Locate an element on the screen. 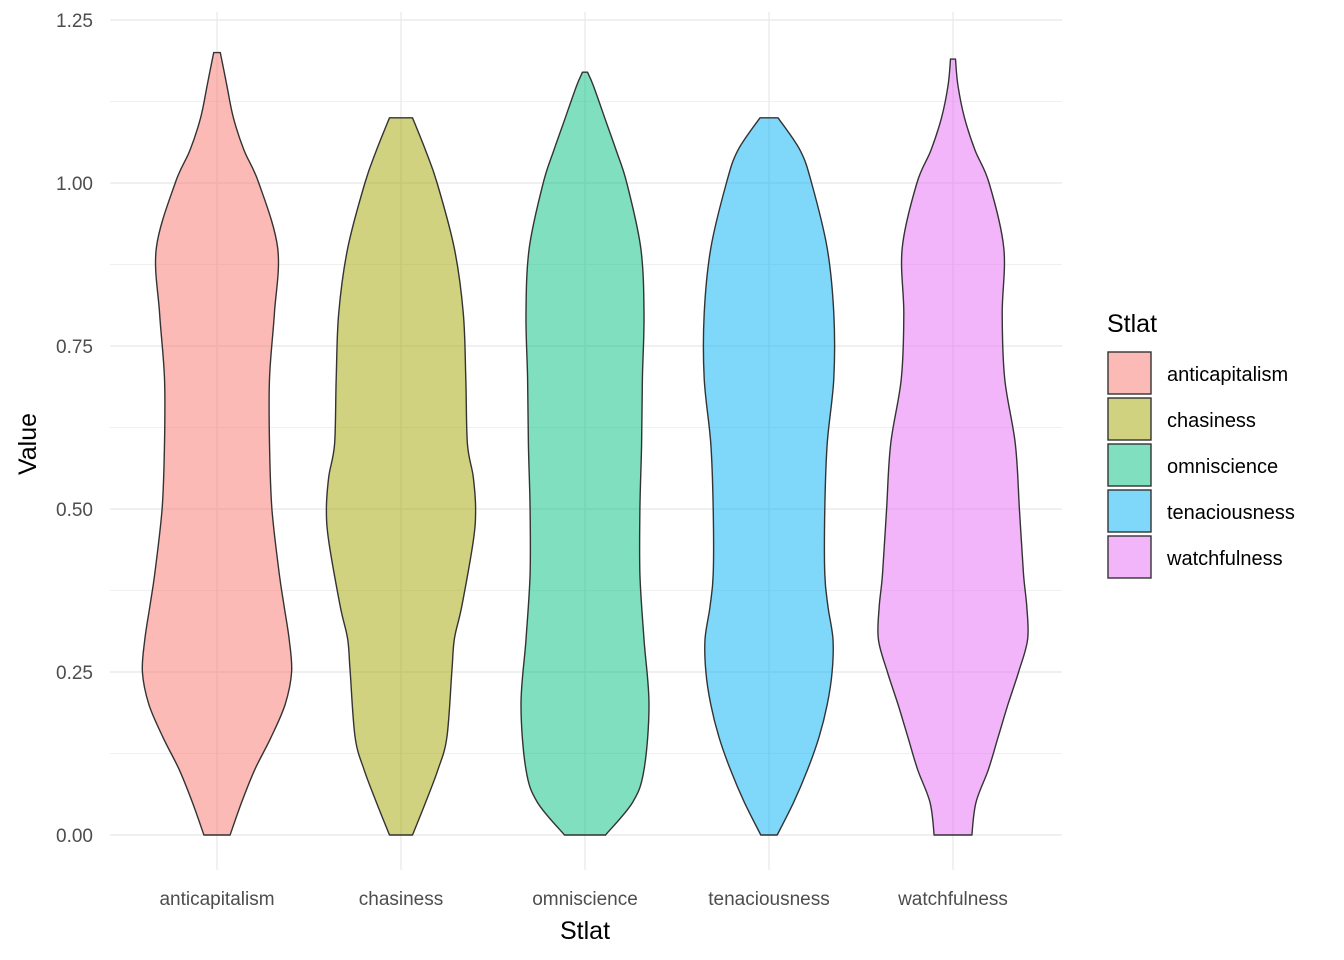 The width and height of the screenshot is (1344, 960). legend-key-tenaciousness is located at coordinates (1129, 511).